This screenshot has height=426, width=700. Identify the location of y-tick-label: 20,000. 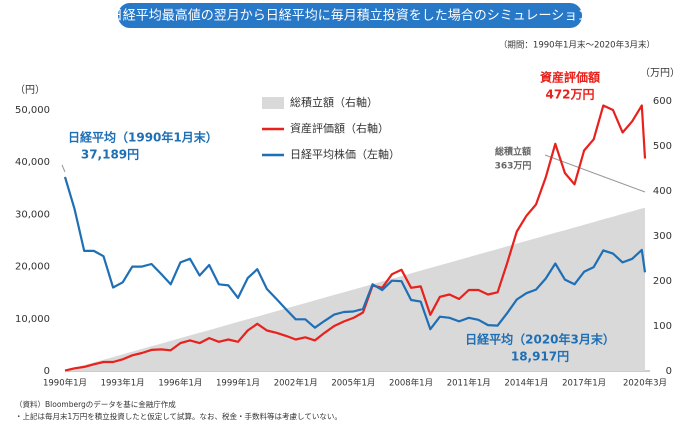
(32, 267).